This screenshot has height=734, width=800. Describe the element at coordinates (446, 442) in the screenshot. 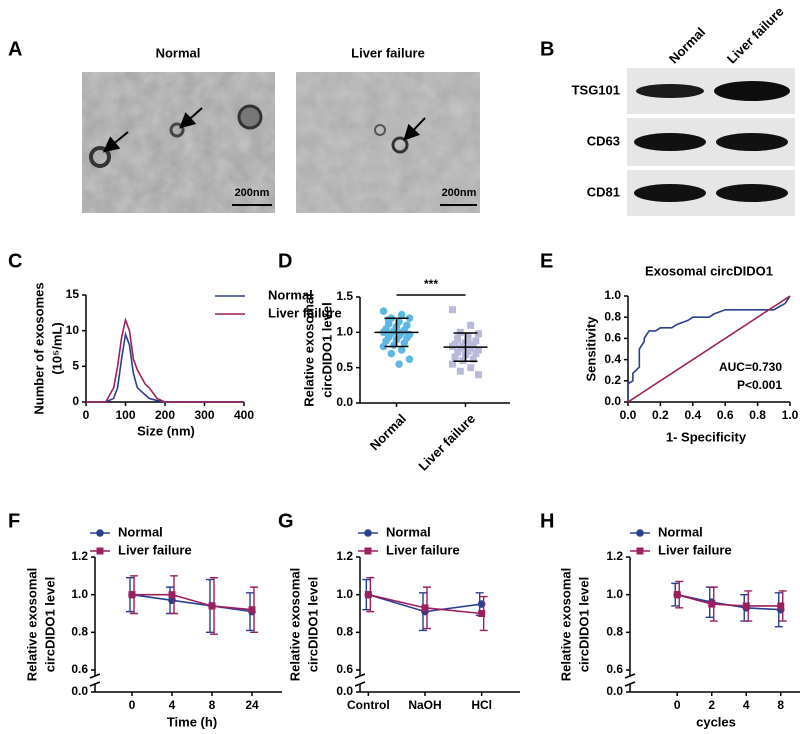

I see `x-tick-label: Liver failure` at that location.